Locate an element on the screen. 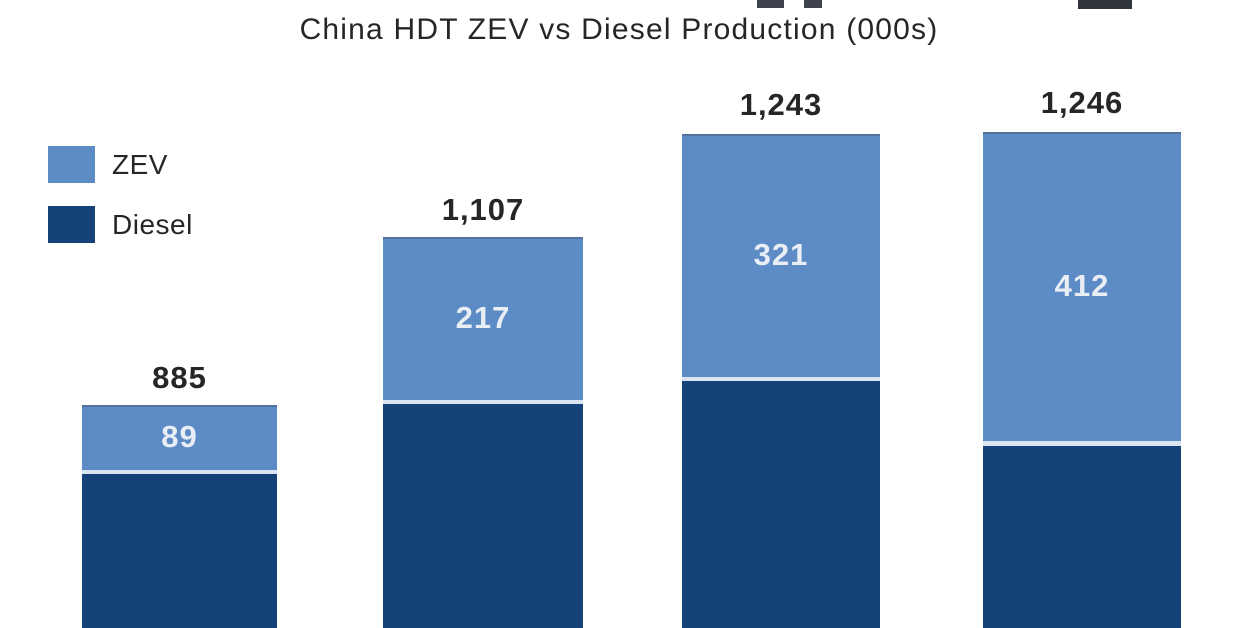 This screenshot has height=628, width=1260. zev-value-label: 321 is located at coordinates (781, 254).